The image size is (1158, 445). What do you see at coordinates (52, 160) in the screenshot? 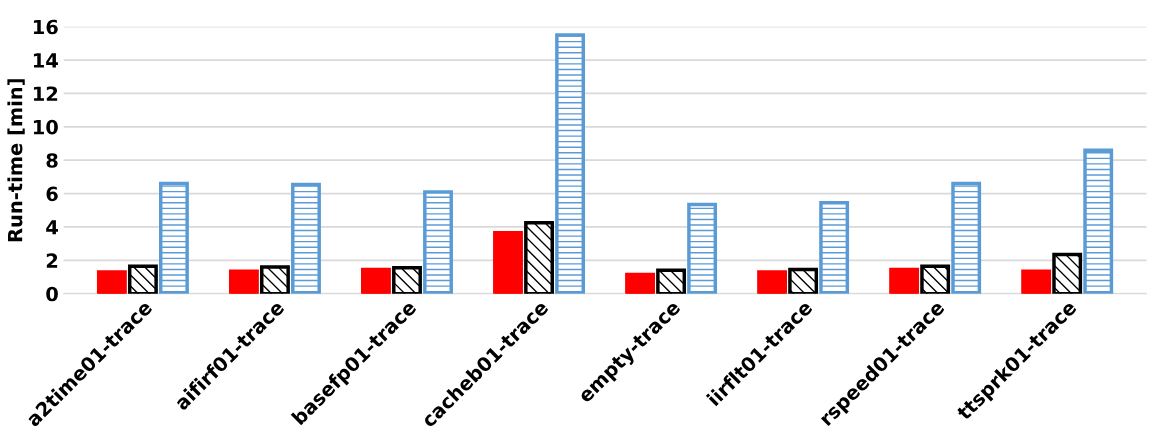
I see `y-tick-label: 8` at bounding box center [52, 160].